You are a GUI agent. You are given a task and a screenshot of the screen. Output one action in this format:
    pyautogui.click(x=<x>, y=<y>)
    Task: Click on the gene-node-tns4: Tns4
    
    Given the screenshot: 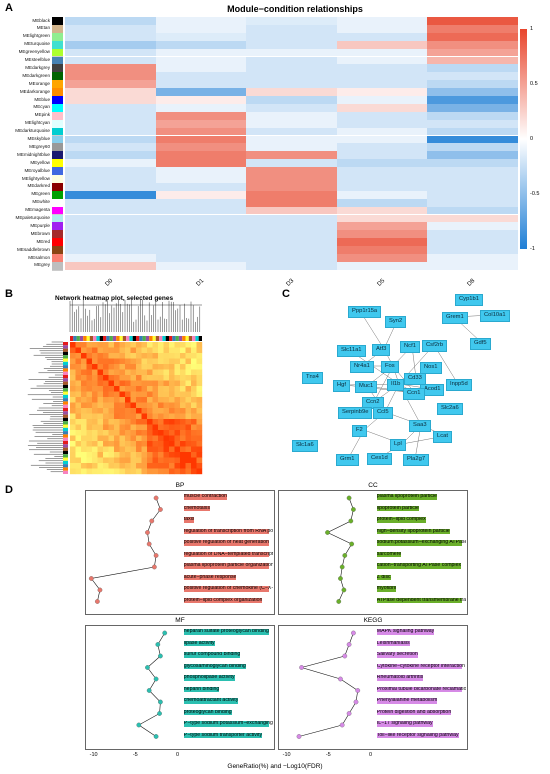 What is the action you would take?
    pyautogui.click(x=312, y=378)
    